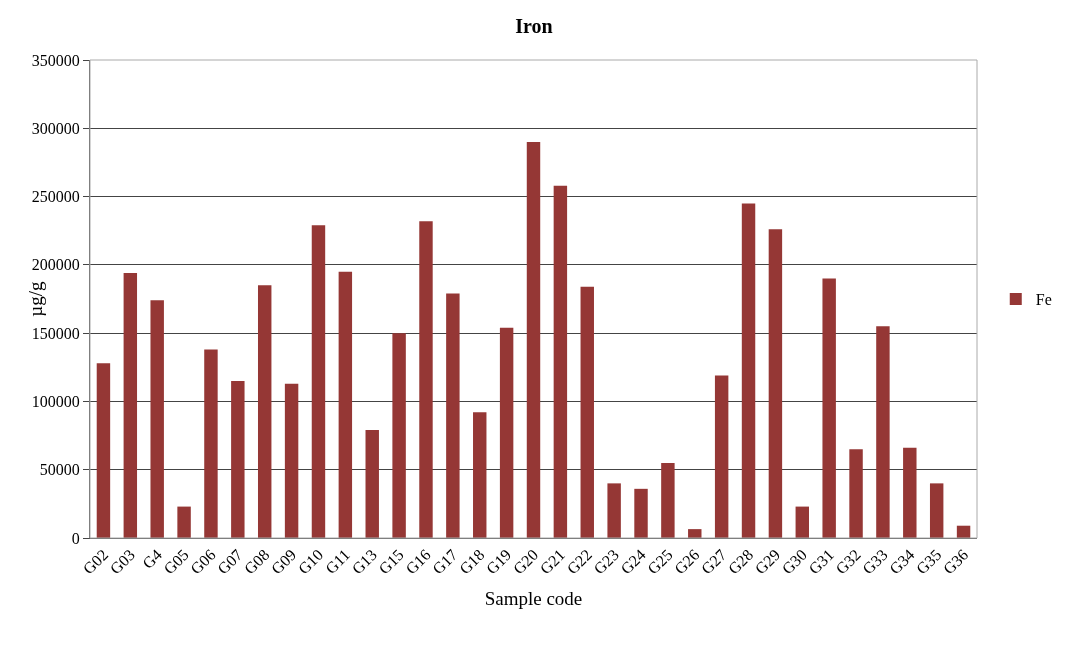  I want to click on y-tick-label: 250000, so click(55, 197).